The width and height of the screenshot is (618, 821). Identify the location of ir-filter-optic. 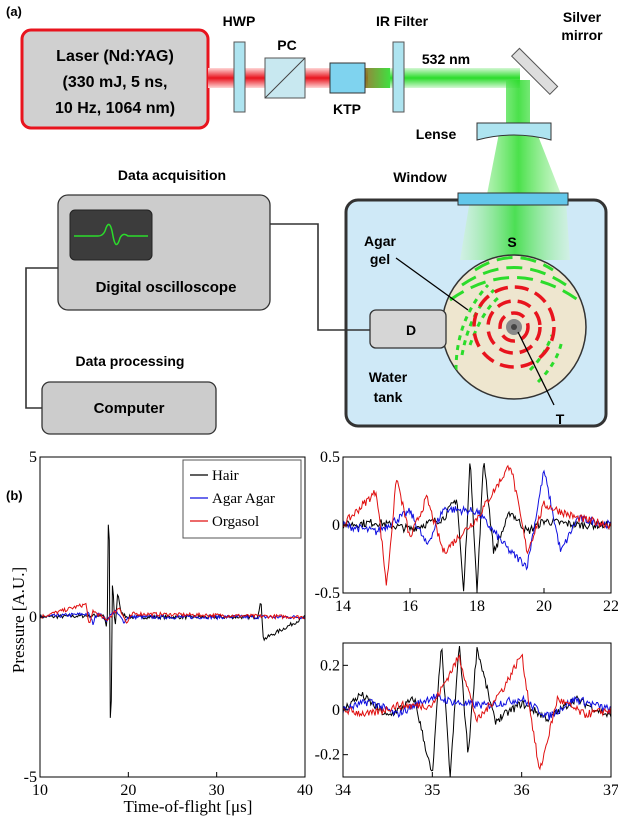
(398, 77).